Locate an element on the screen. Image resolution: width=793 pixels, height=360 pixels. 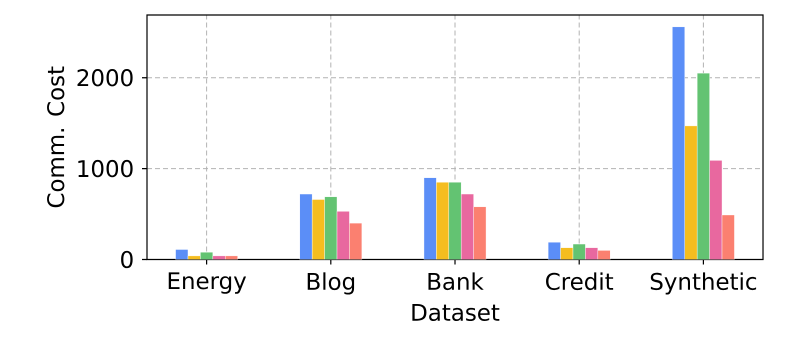
x-tick-label: Energy is located at coordinates (207, 283).